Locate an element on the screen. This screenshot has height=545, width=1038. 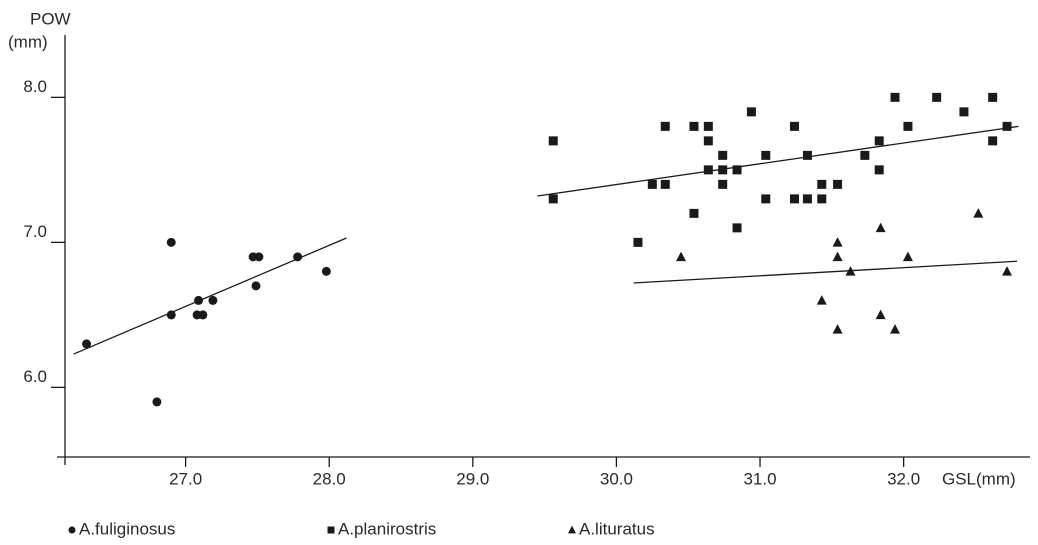
legend-label: A.planirostris is located at coordinates (387, 528).